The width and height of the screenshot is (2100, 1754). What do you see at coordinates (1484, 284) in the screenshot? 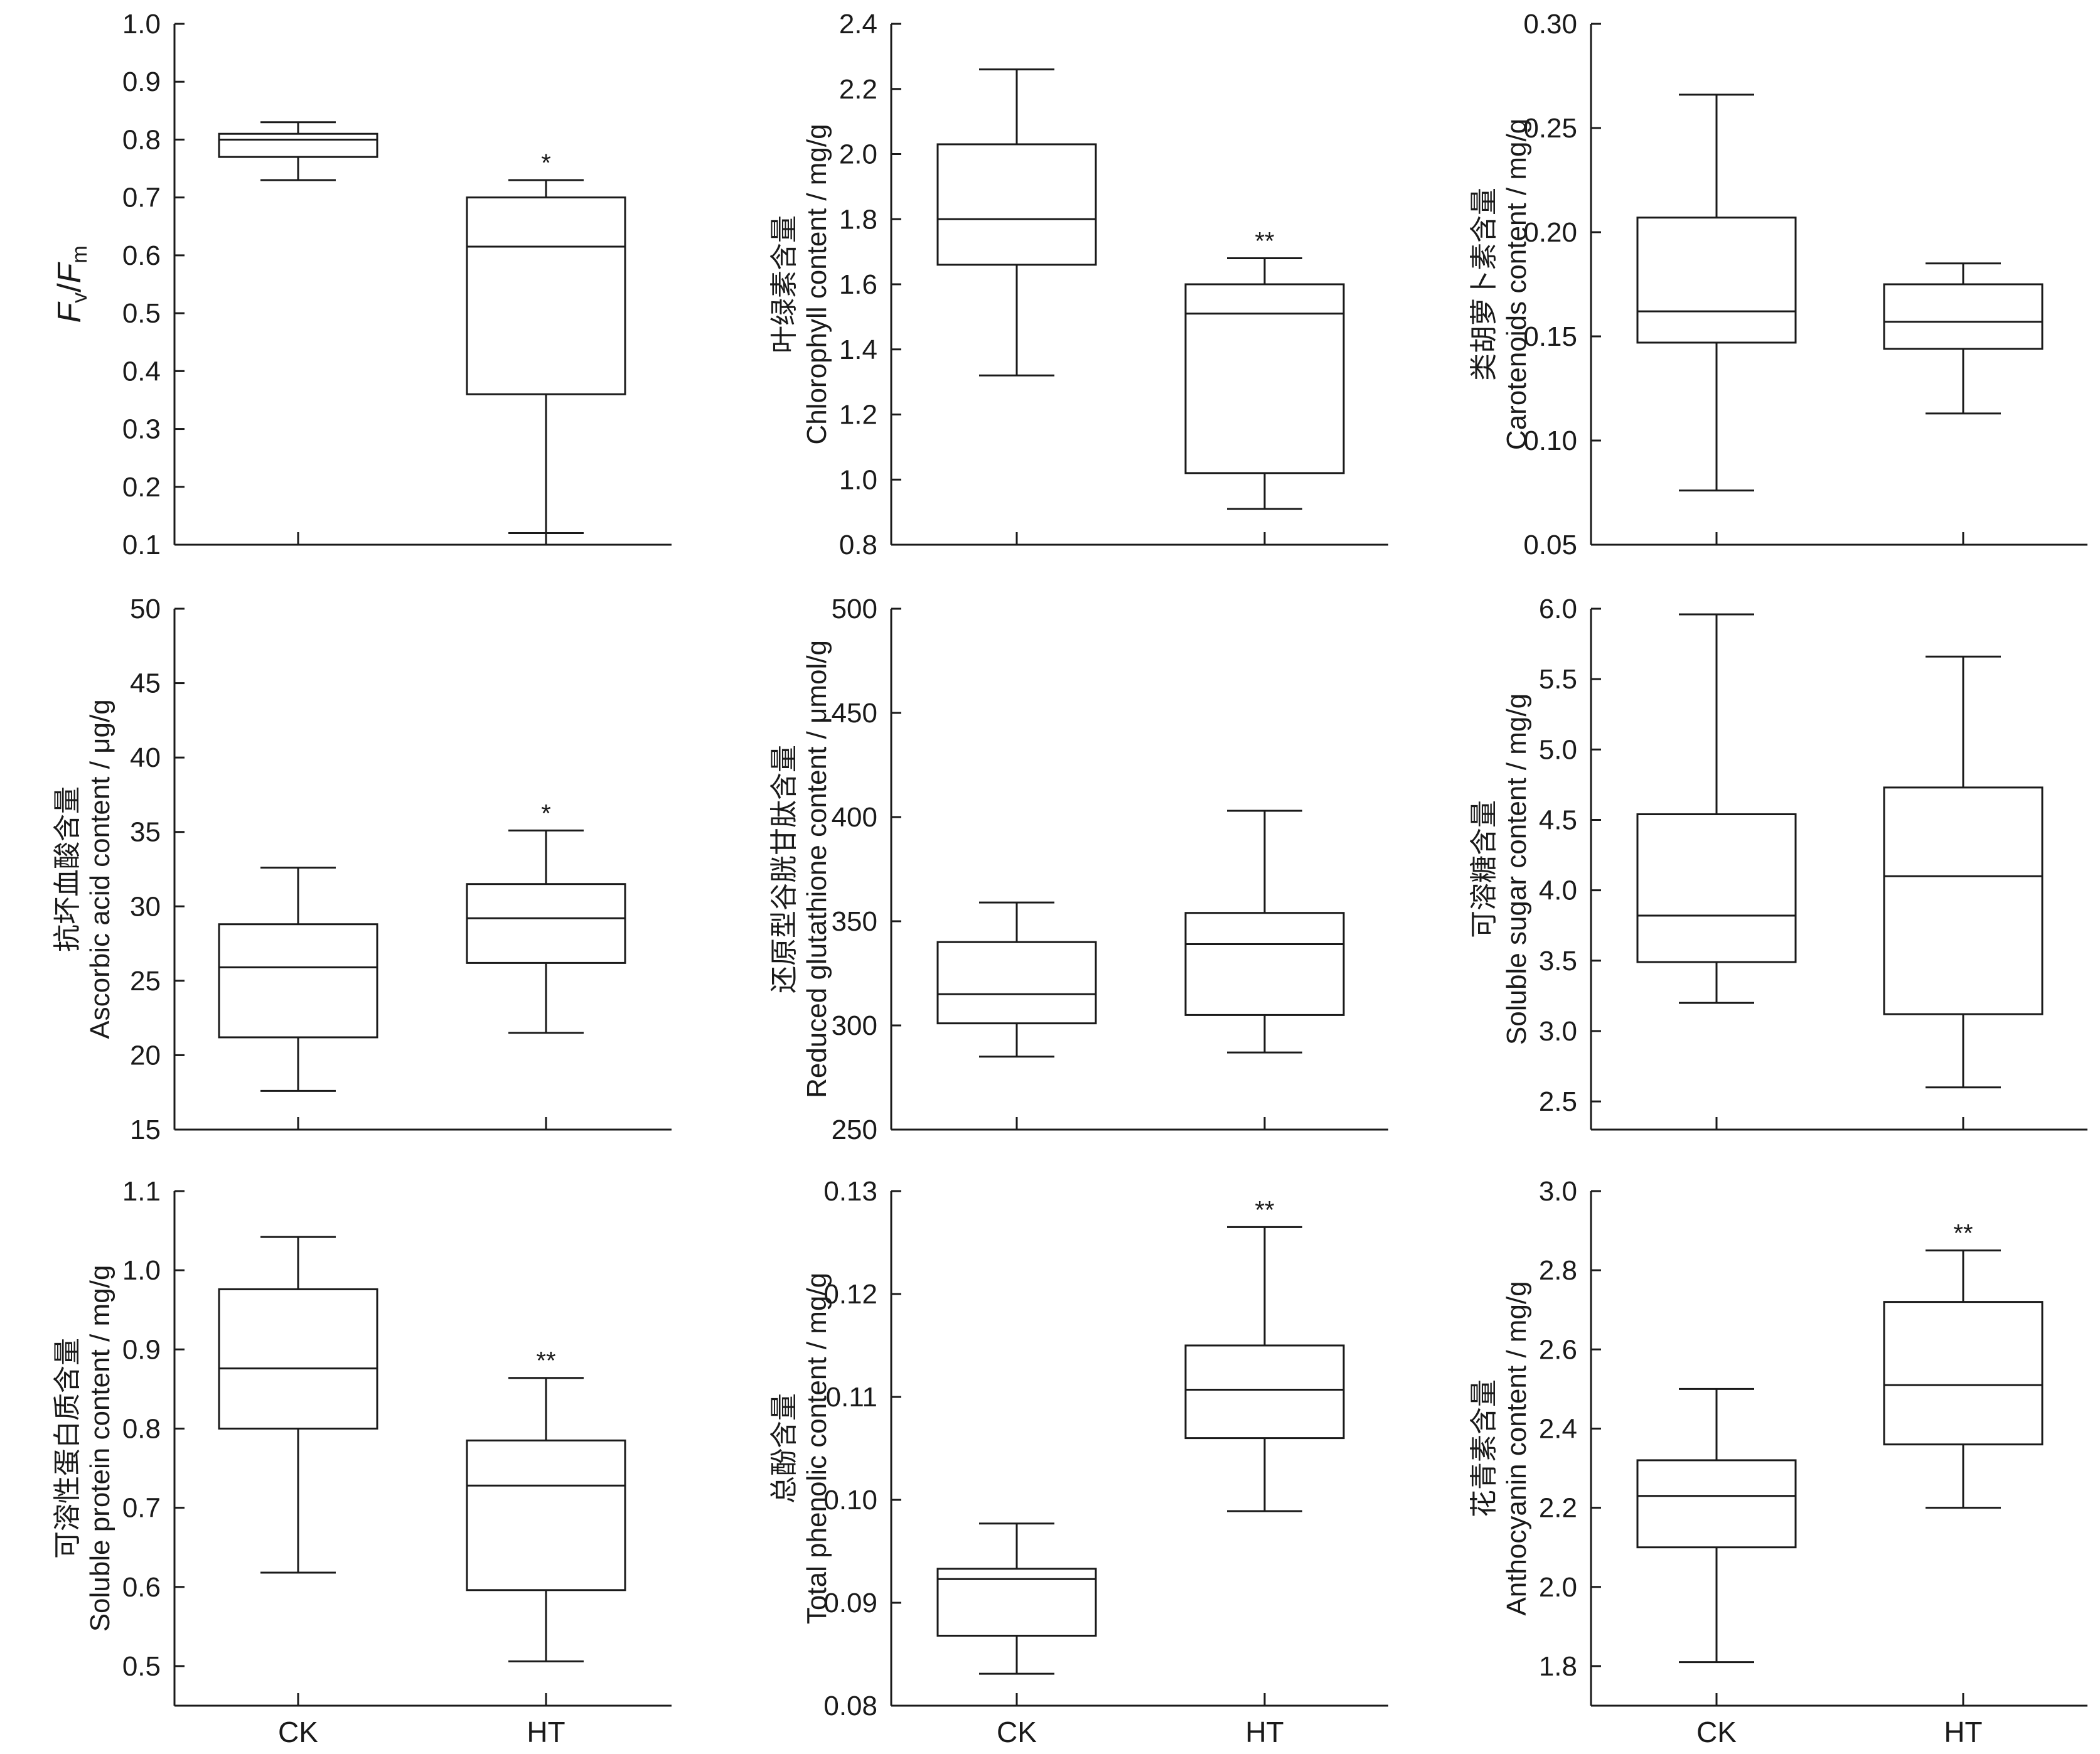
I see `y-axis-title-zh: 类胡萝卜素含量` at bounding box center [1484, 284].